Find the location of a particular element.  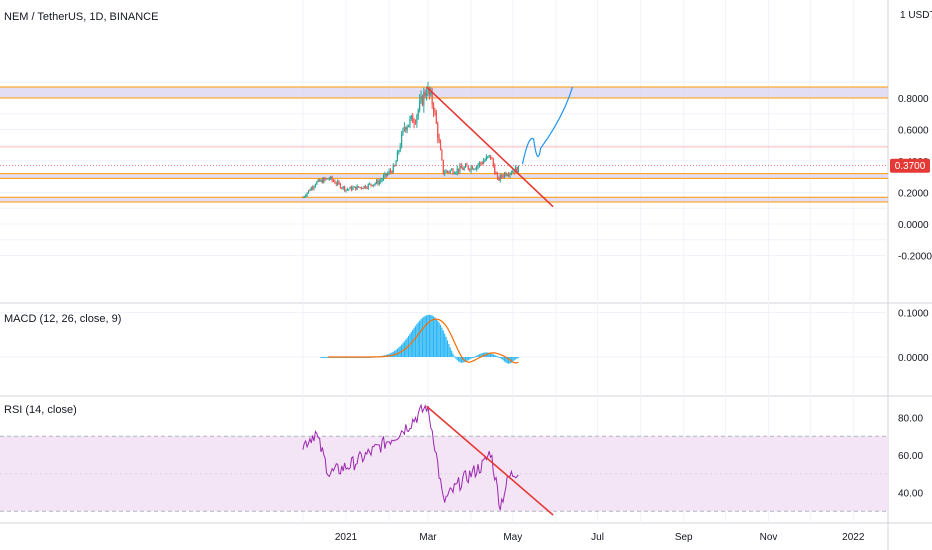

time-axis-tick-label: 2021 is located at coordinates (346, 537).